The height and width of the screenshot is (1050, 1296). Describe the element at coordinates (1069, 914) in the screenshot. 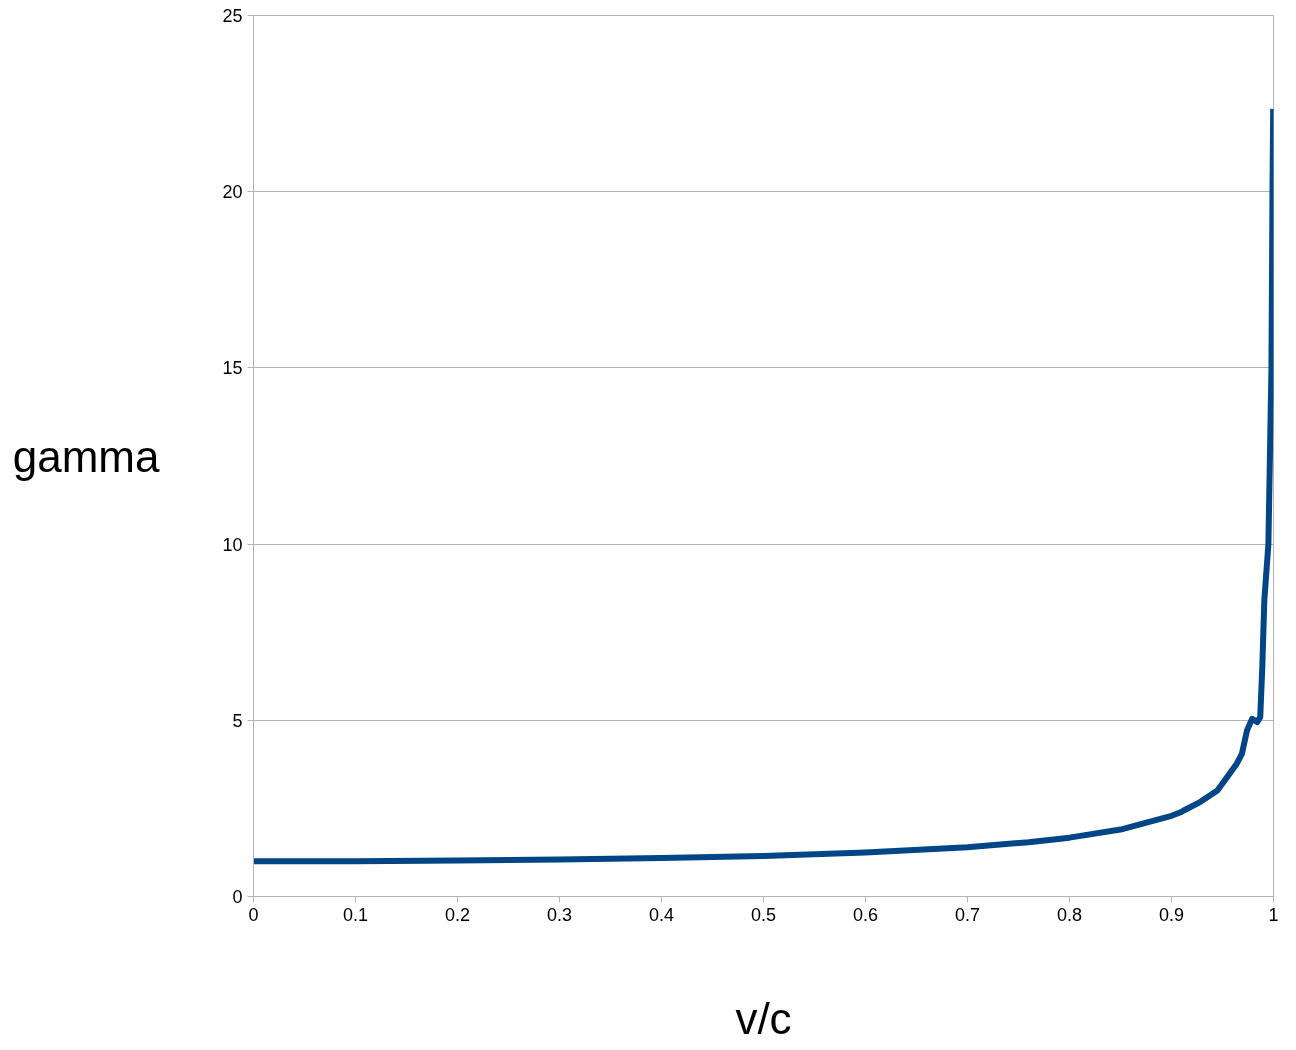

I see `x-tick-label: 0.8` at that location.